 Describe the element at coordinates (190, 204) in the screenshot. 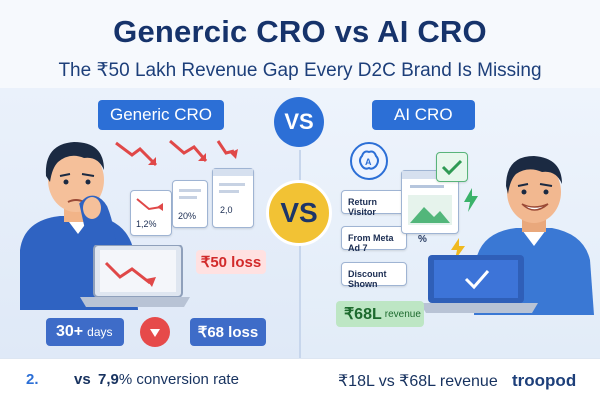

I see `metric-card: 20%` at that location.